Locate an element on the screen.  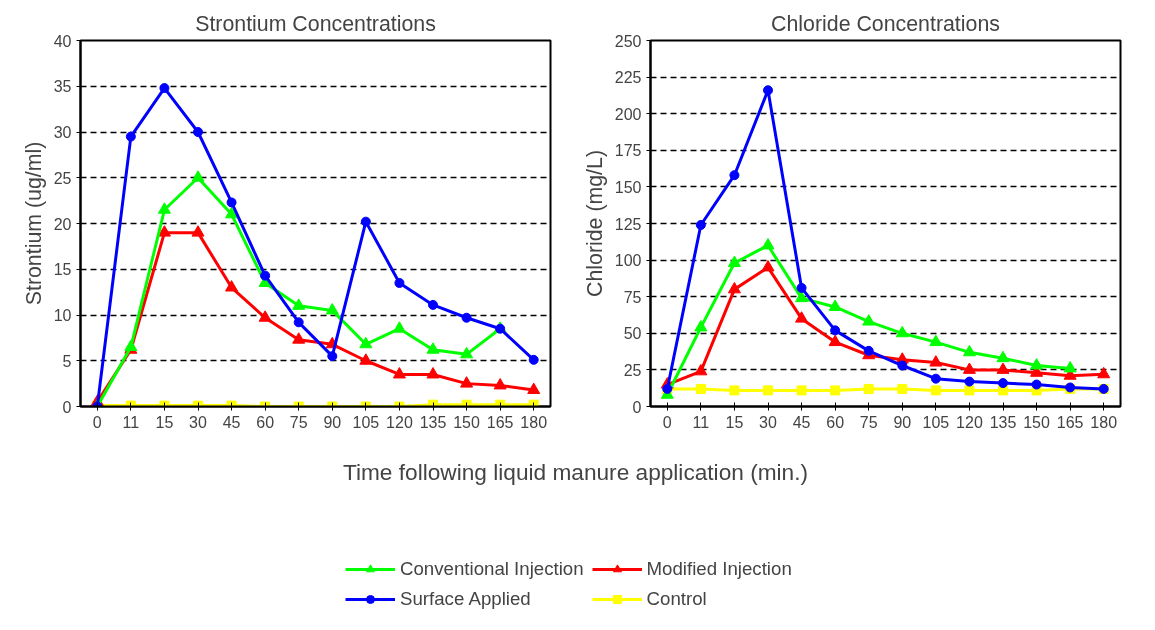
y-tick-label: 35 is located at coordinates (62, 87).